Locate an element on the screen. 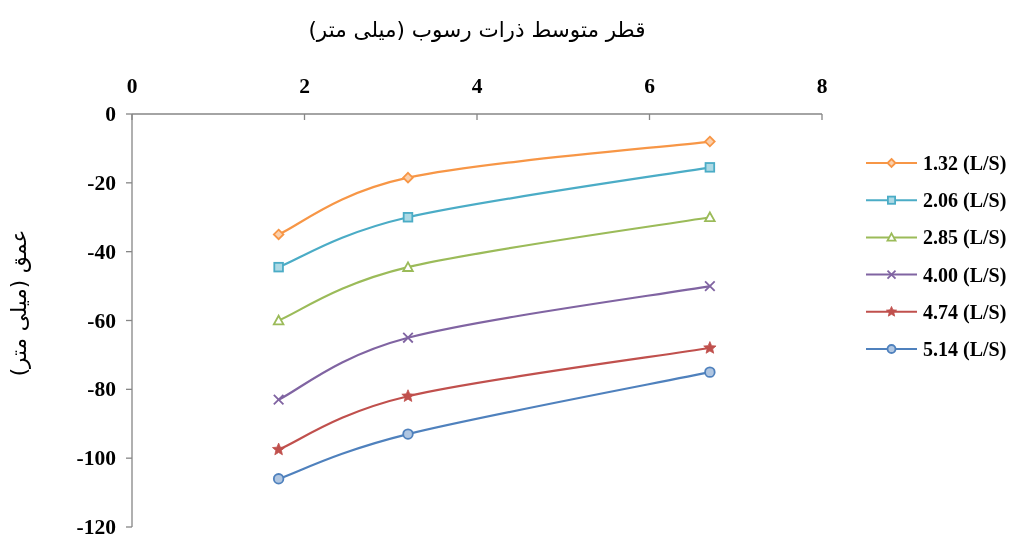 The image size is (1013, 538). y-tick-label: -60 is located at coordinates (101, 320).